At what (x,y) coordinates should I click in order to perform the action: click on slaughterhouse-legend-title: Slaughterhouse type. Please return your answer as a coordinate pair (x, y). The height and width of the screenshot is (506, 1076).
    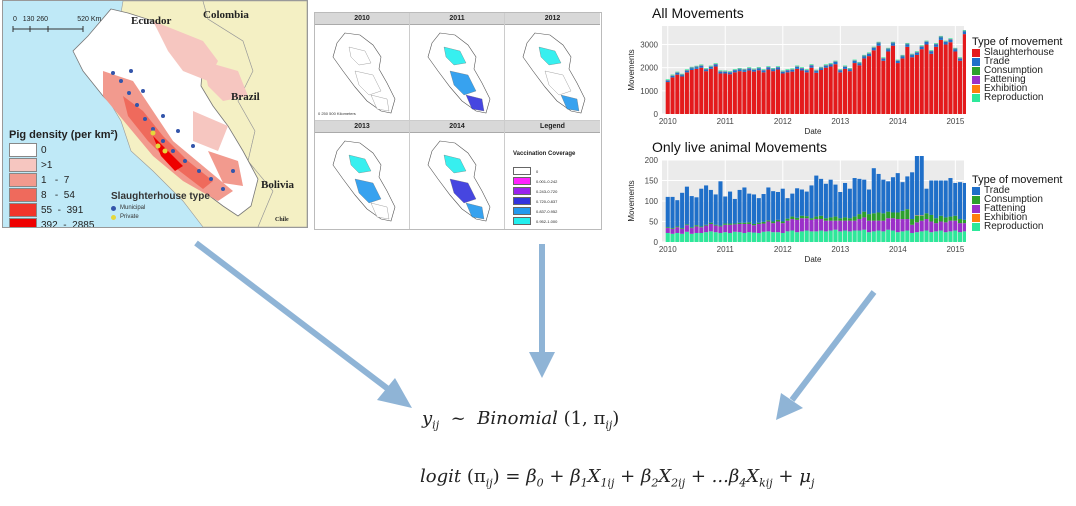
    Looking at the image, I should click on (160, 196).